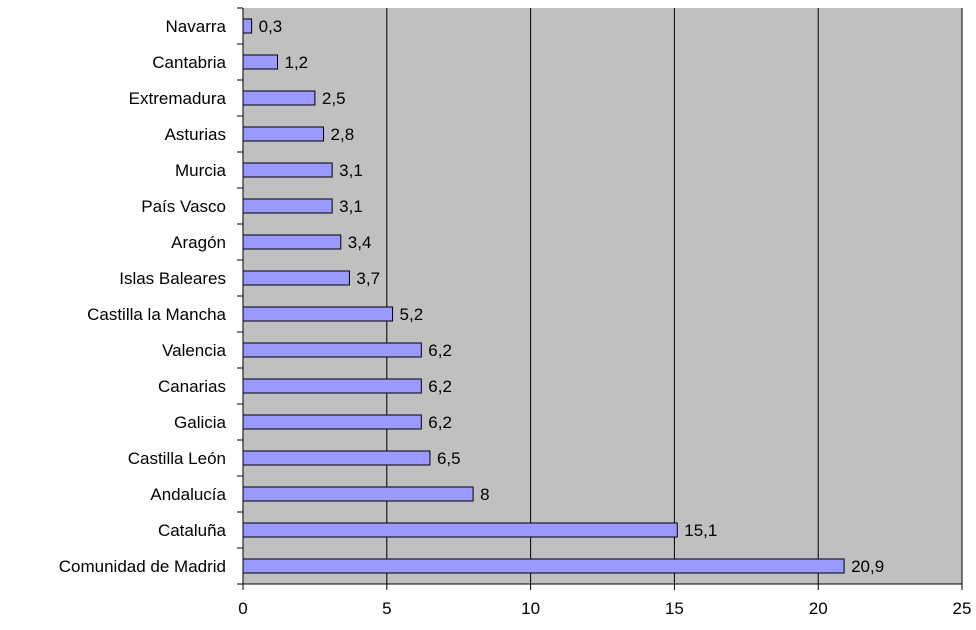 The width and height of the screenshot is (976, 630). I want to click on value-label: 15,1, so click(700, 530).